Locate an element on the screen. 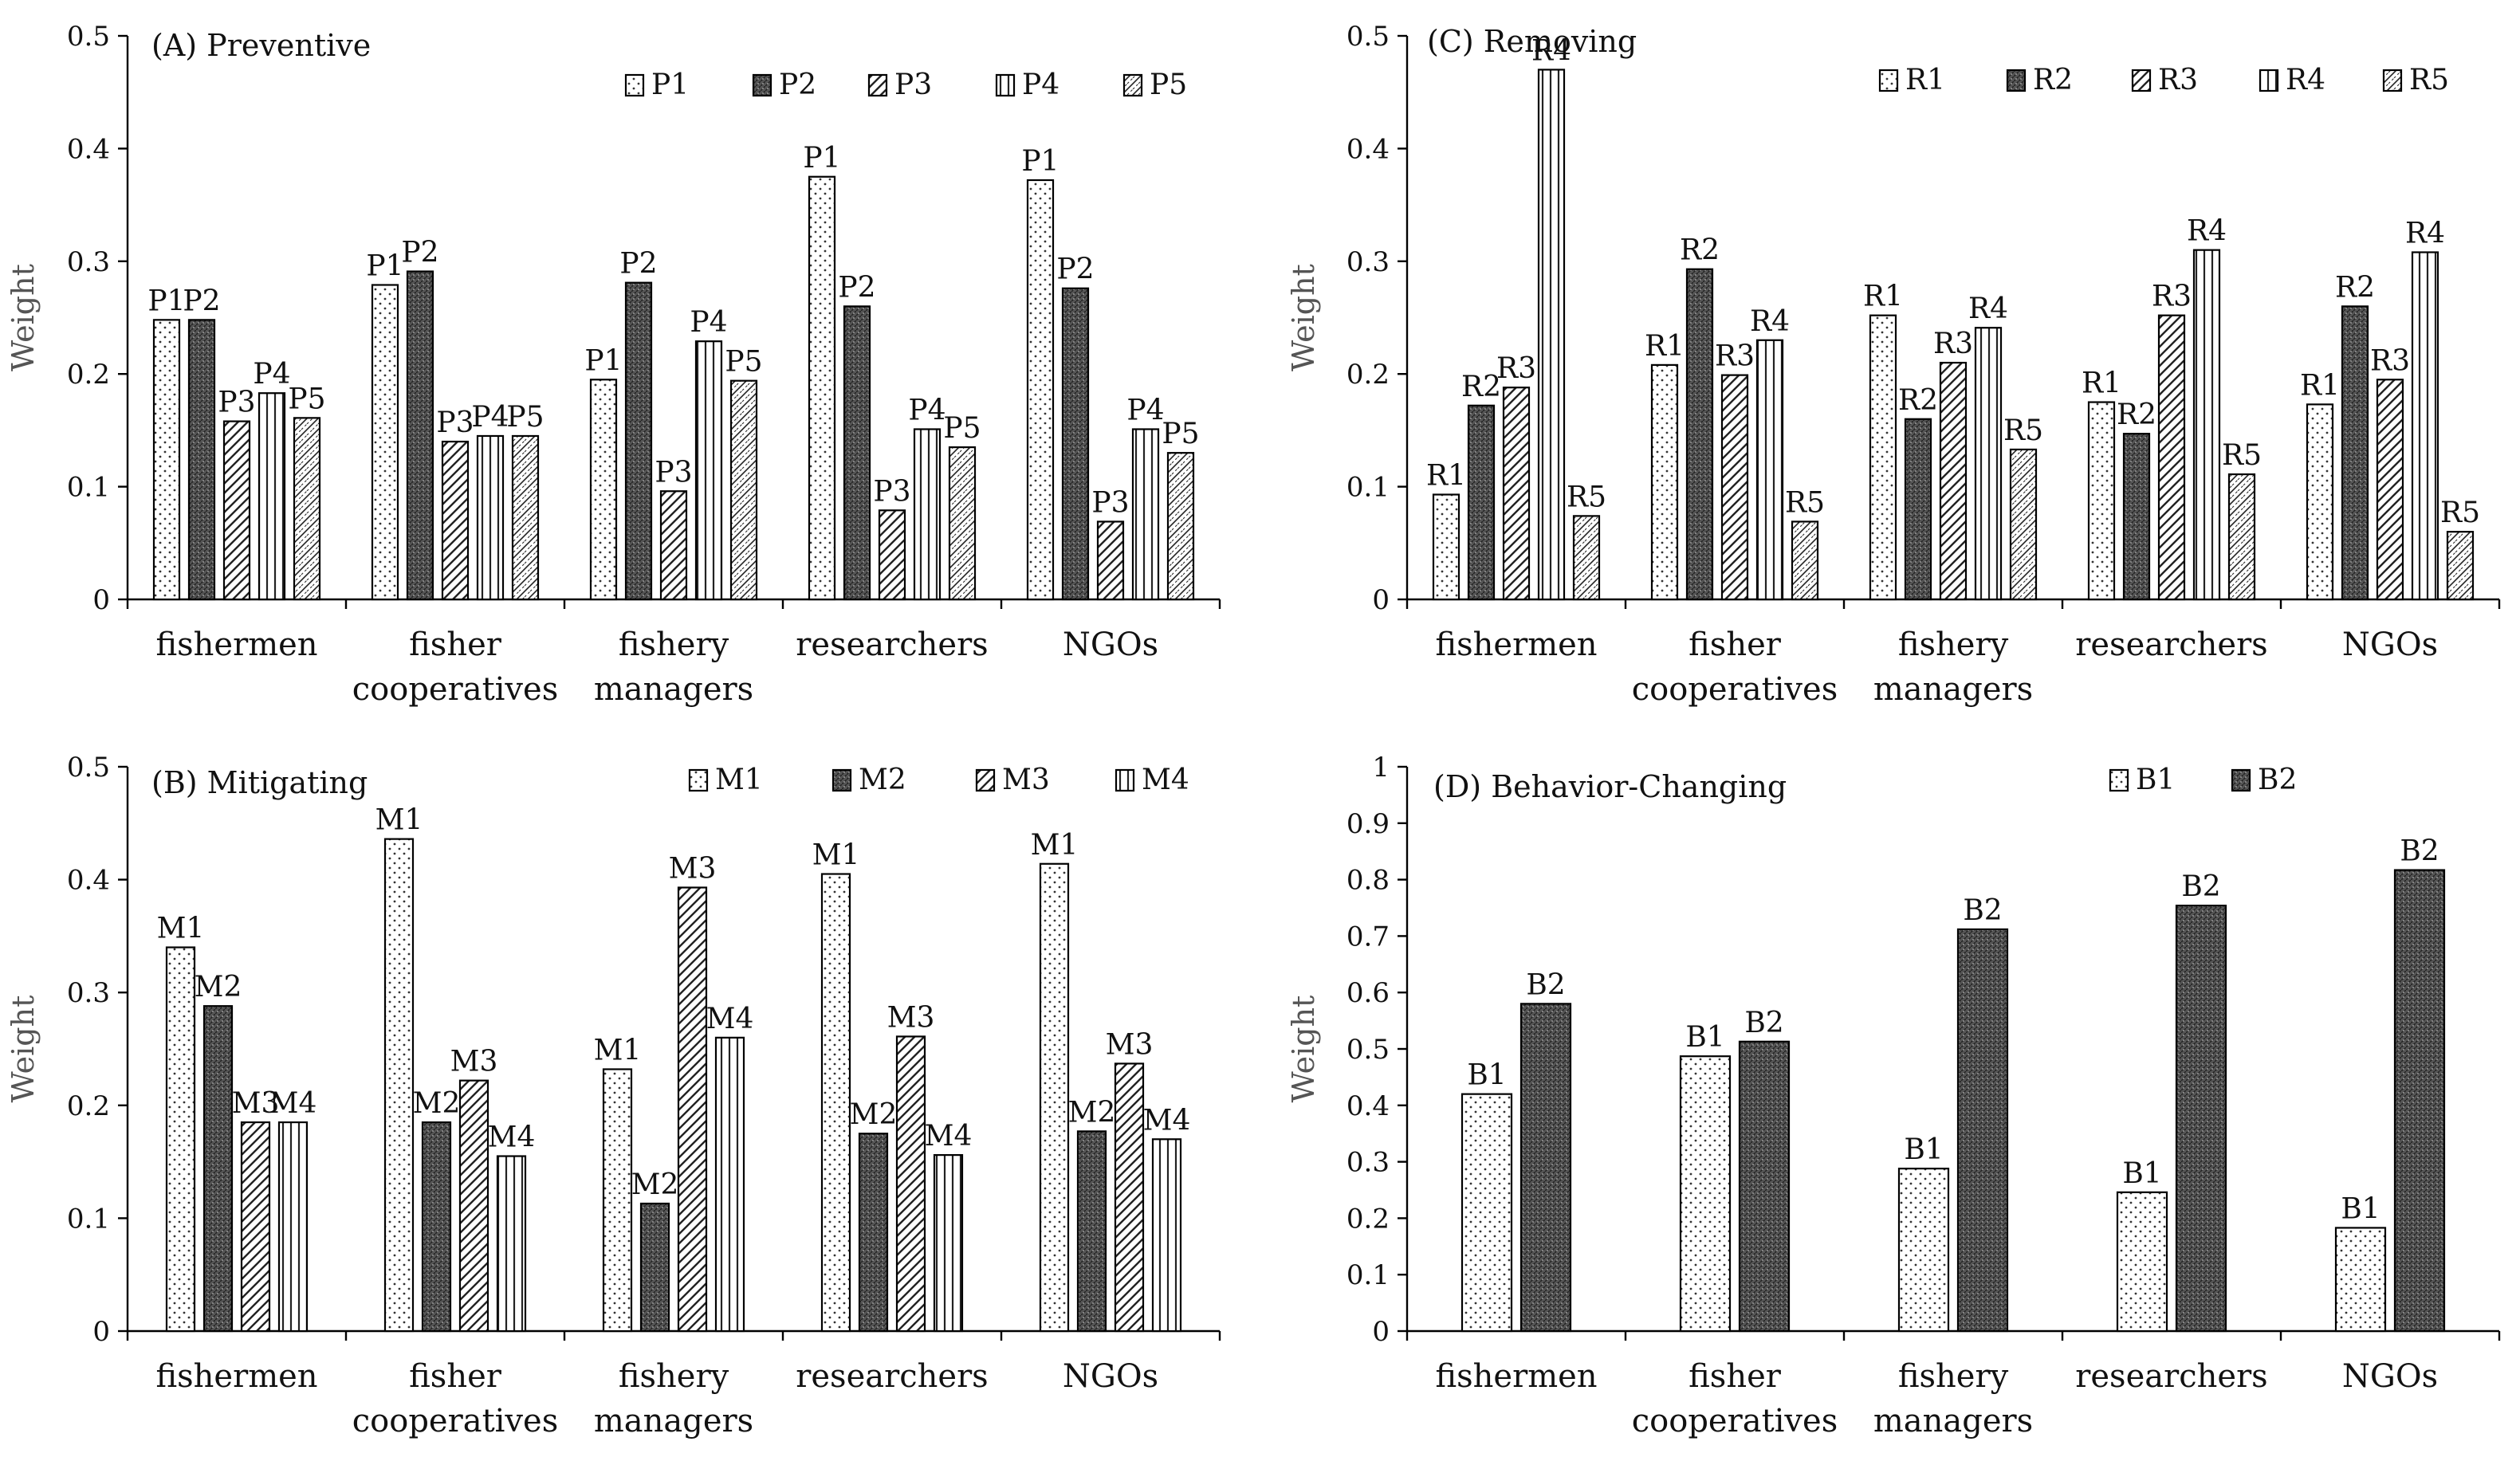 The width and height of the screenshot is (2520, 1461). legend-swatch-r2 is located at coordinates (2017, 80).